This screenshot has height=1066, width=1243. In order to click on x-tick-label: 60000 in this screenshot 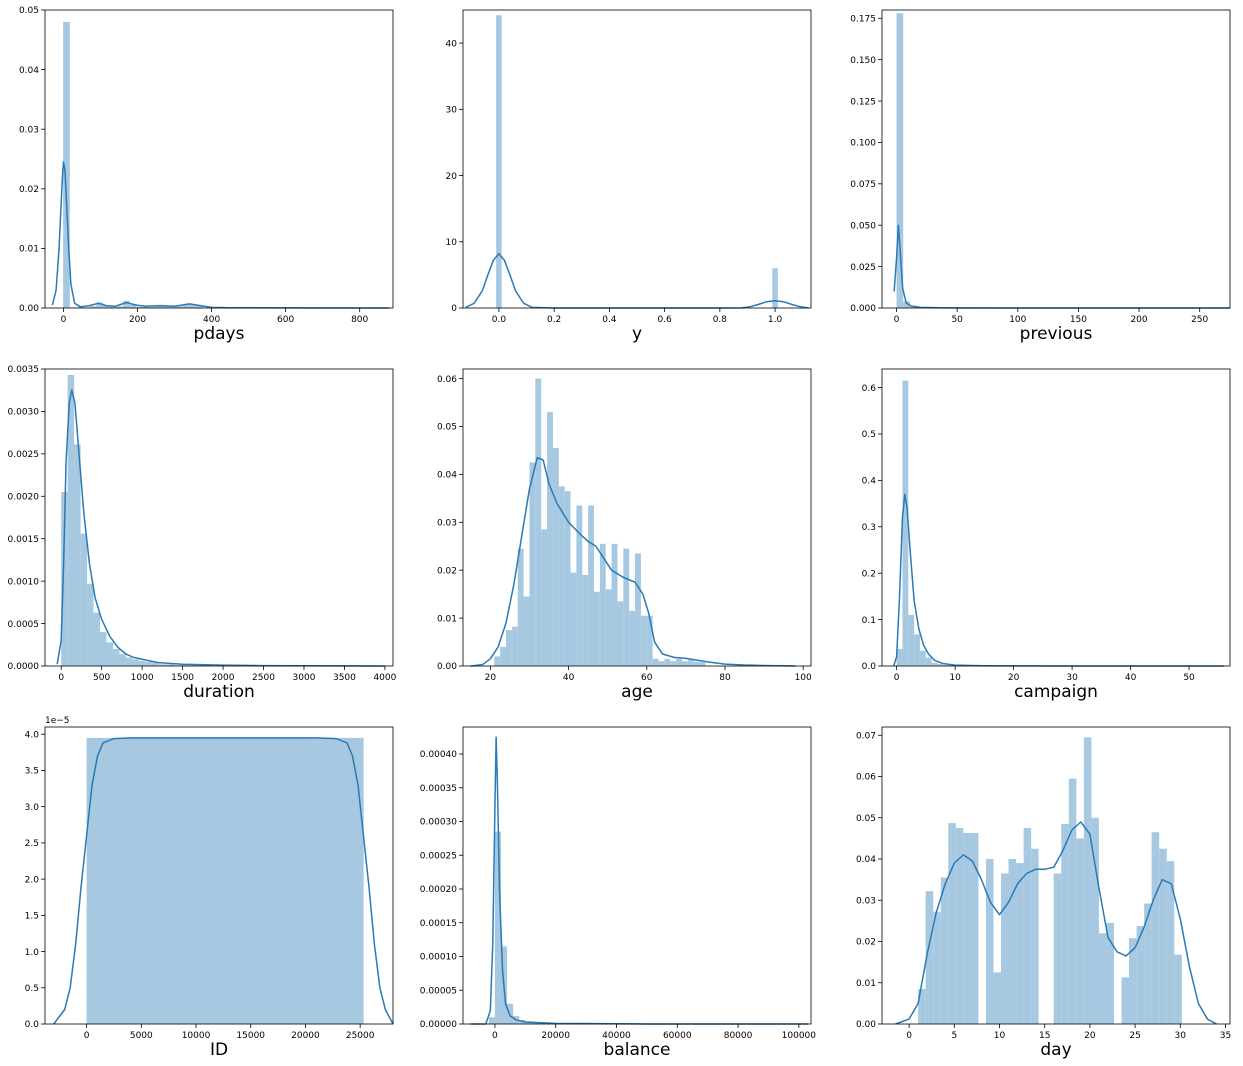, I will do `click(677, 1036)`.